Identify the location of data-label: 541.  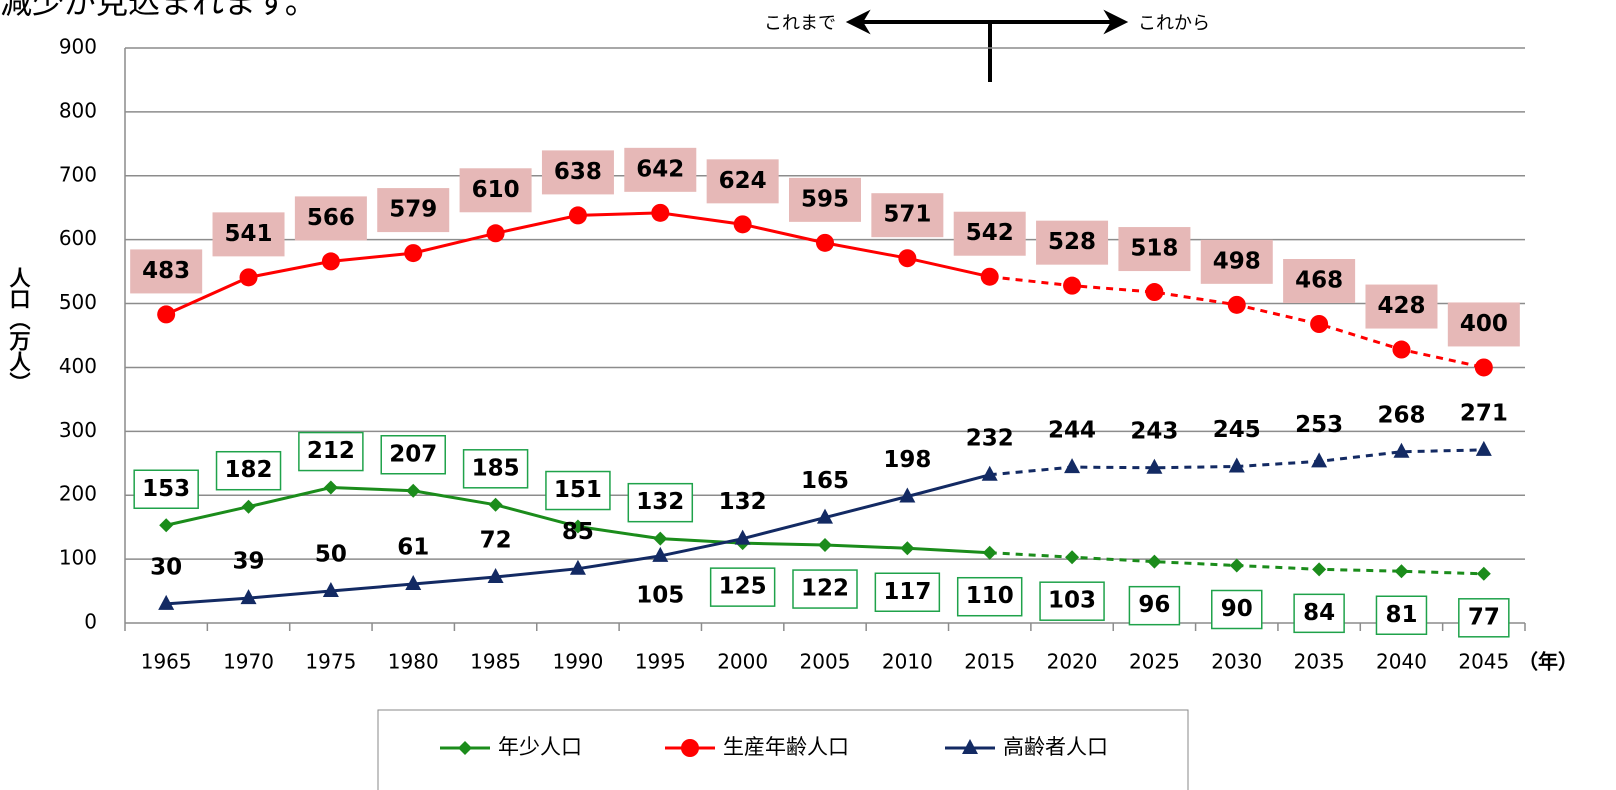
(249, 234).